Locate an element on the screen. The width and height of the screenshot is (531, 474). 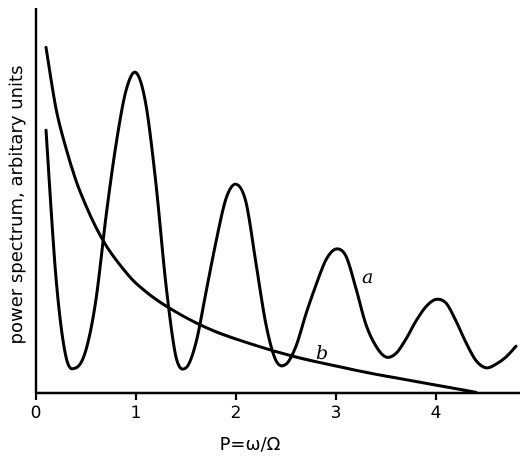
curve-label-a: a is located at coordinates (367, 277).